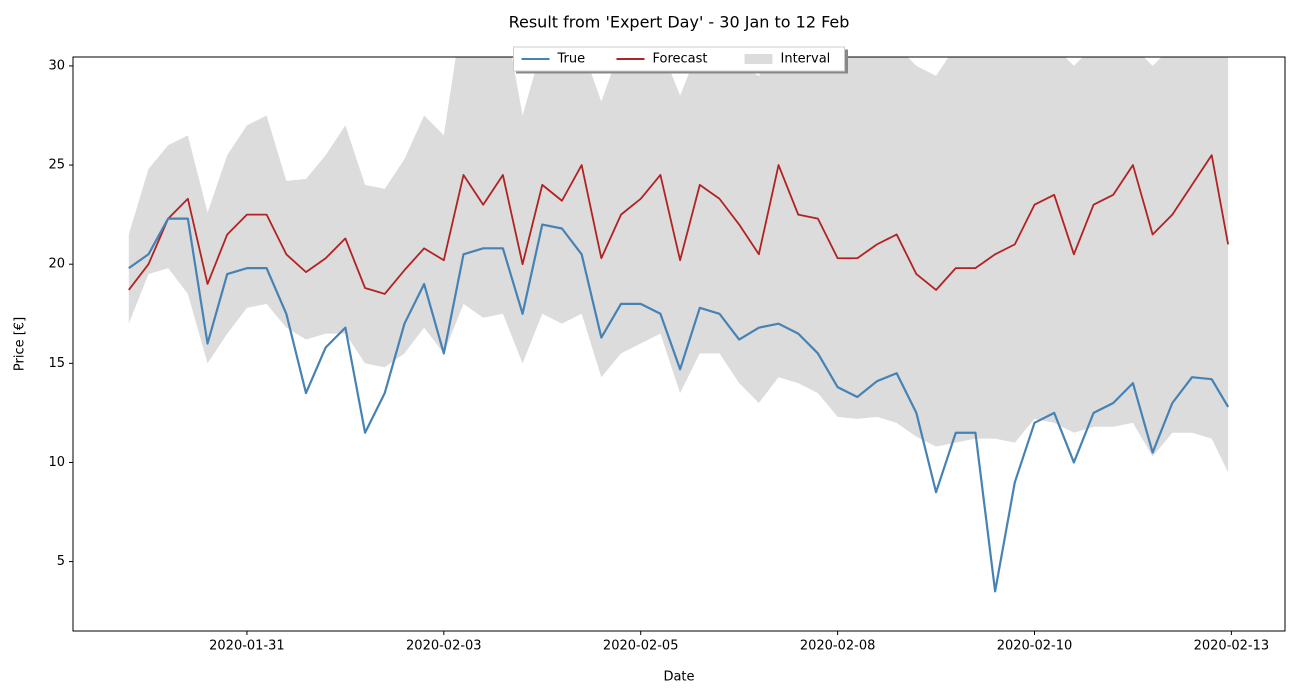 The width and height of the screenshot is (1300, 700). What do you see at coordinates (56, 363) in the screenshot?
I see `y-tick-label: 15` at bounding box center [56, 363].